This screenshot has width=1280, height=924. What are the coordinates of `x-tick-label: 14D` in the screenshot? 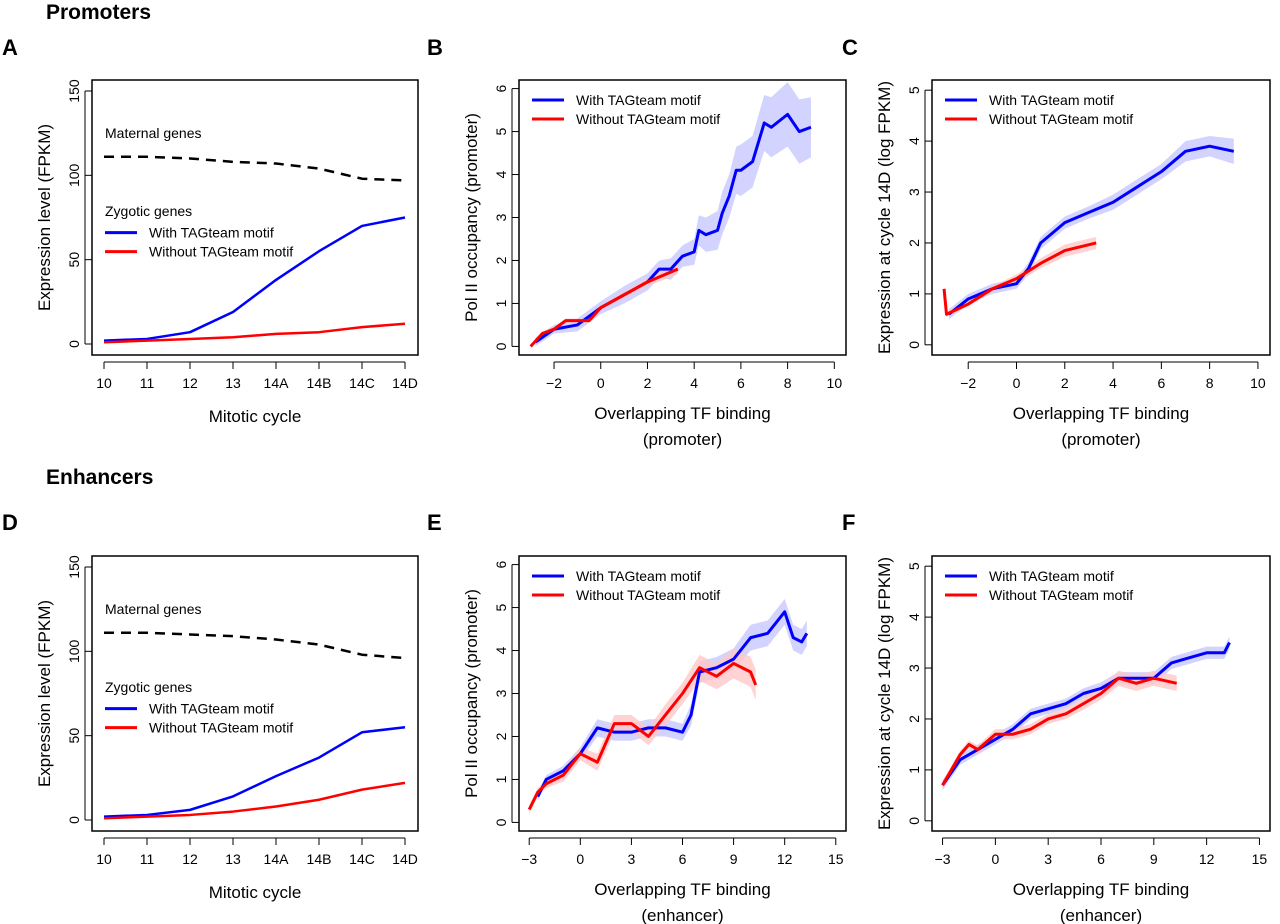 It's located at (405, 383).